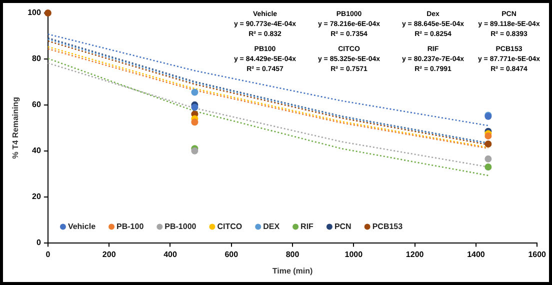  What do you see at coordinates (354, 254) in the screenshot?
I see `x-tick-label: 1000` at bounding box center [354, 254].